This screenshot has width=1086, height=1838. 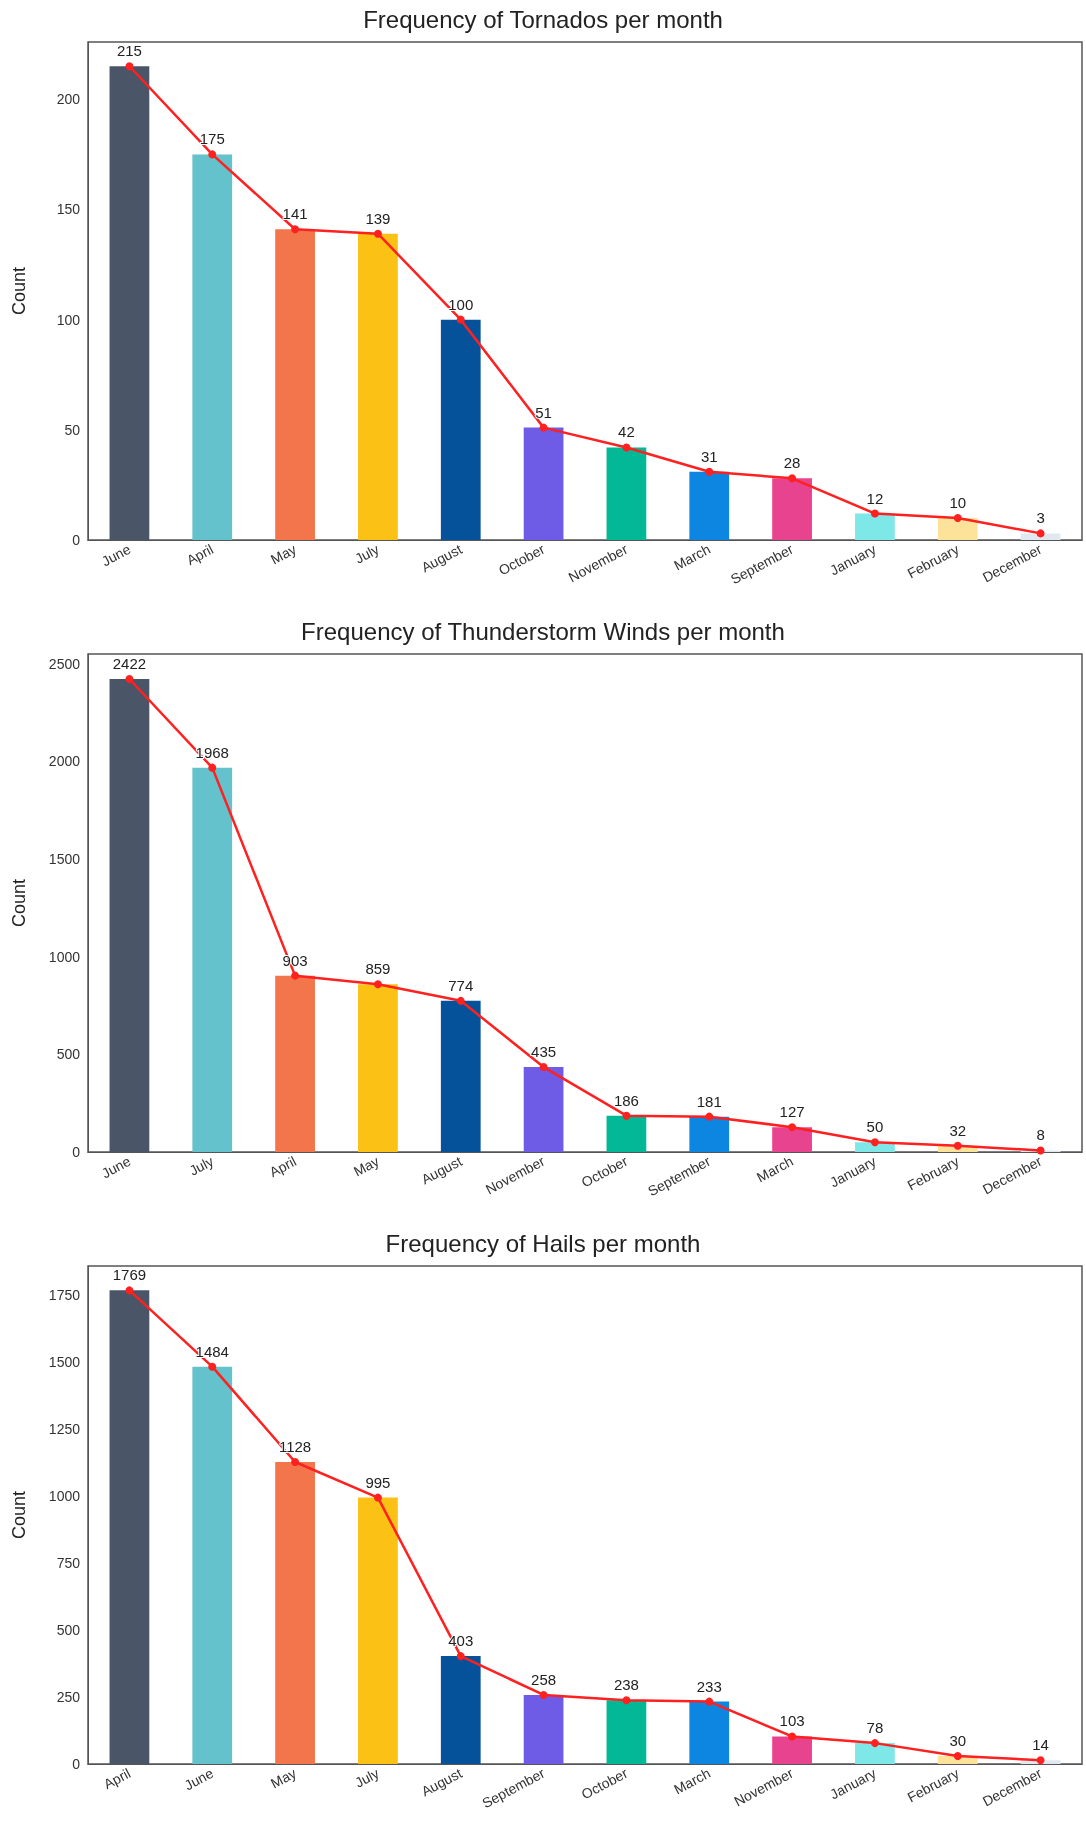 I want to click on y-tick-label: 1000, so click(x=64, y=1496).